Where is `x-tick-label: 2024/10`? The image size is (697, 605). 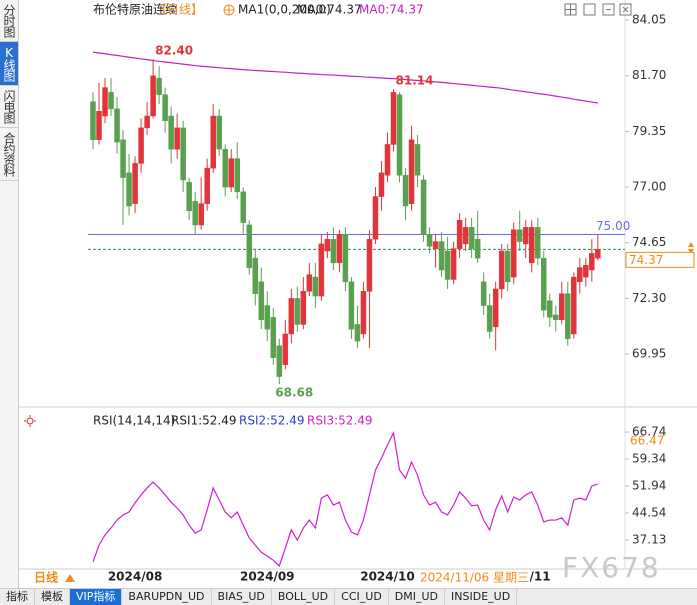 x-tick-label: 2024/10 is located at coordinates (387, 577).